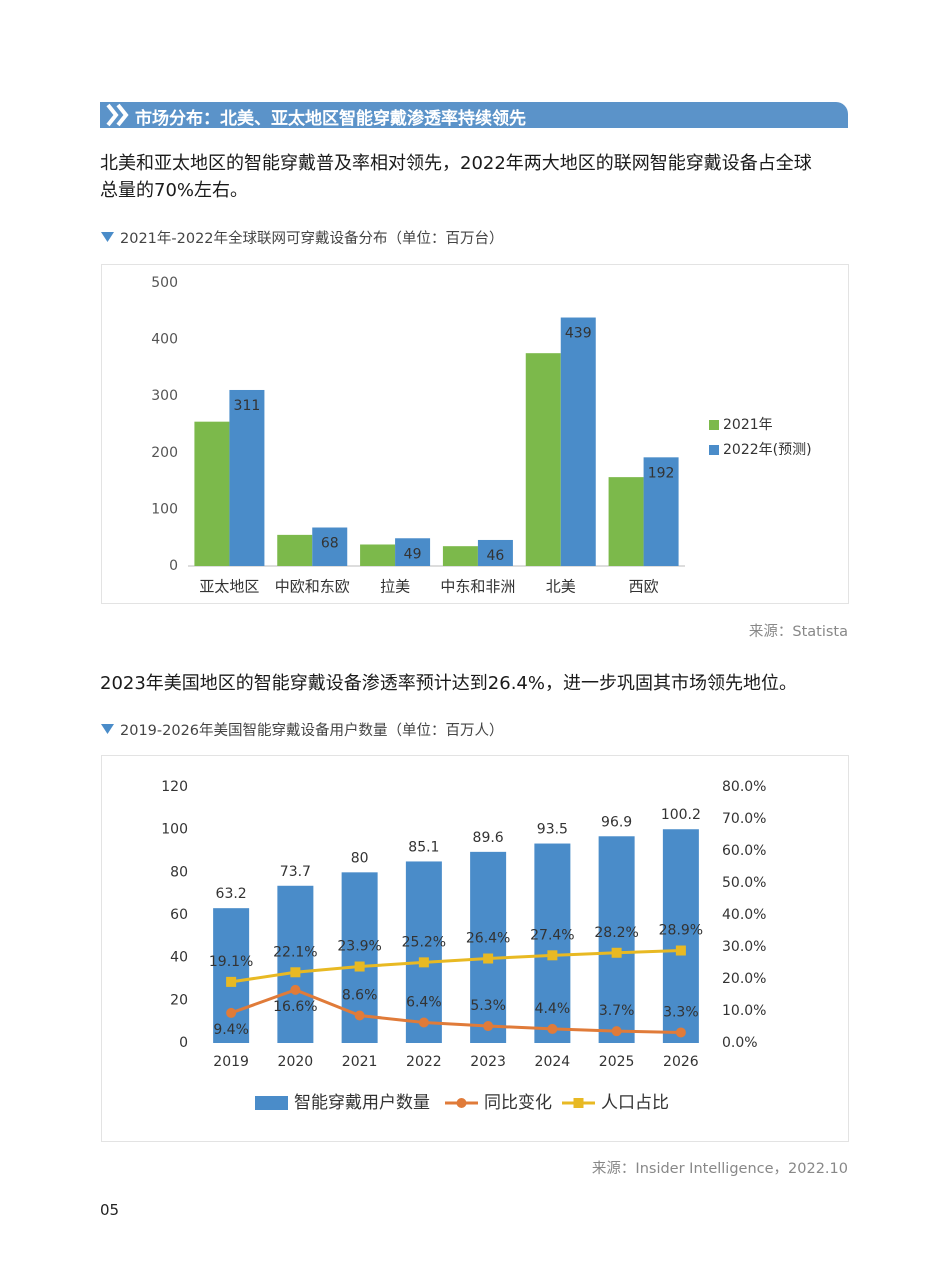 This screenshot has width=950, height=1280. Describe the element at coordinates (413, 554) in the screenshot. I see `data-label: 49` at that location.